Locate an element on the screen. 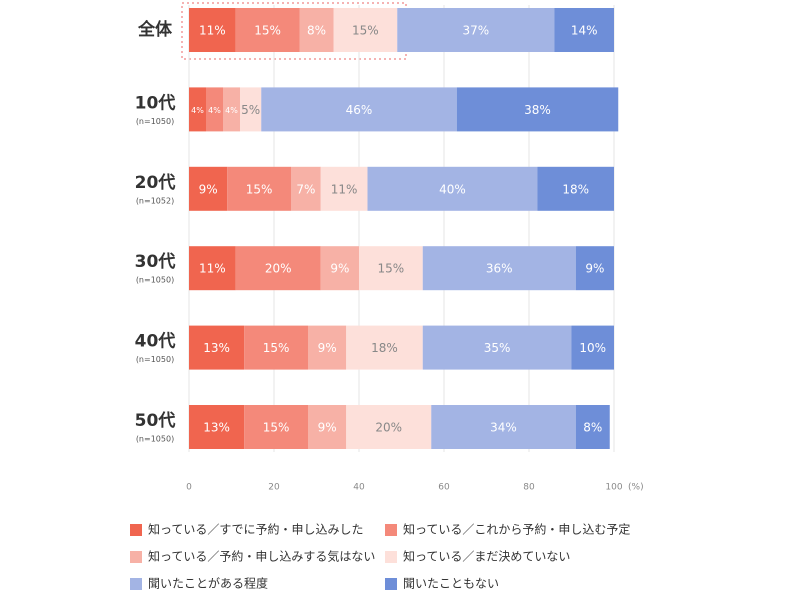 This screenshot has width=800, height=603. data-label: 10% is located at coordinates (592, 348).